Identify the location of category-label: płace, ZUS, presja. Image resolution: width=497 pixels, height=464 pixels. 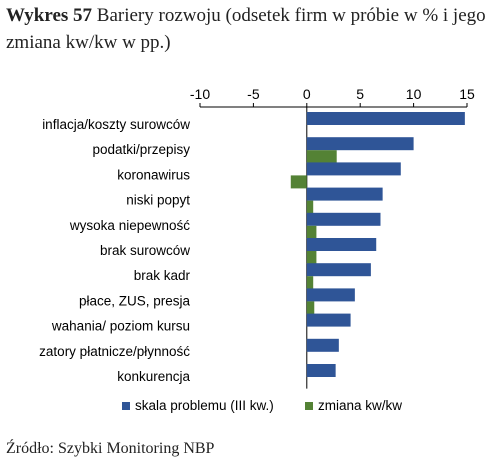
(135, 300).